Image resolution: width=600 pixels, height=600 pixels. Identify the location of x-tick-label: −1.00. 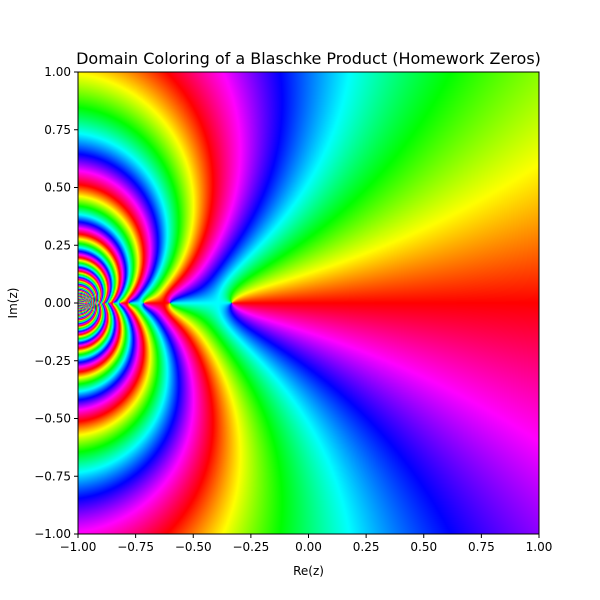
(78, 547).